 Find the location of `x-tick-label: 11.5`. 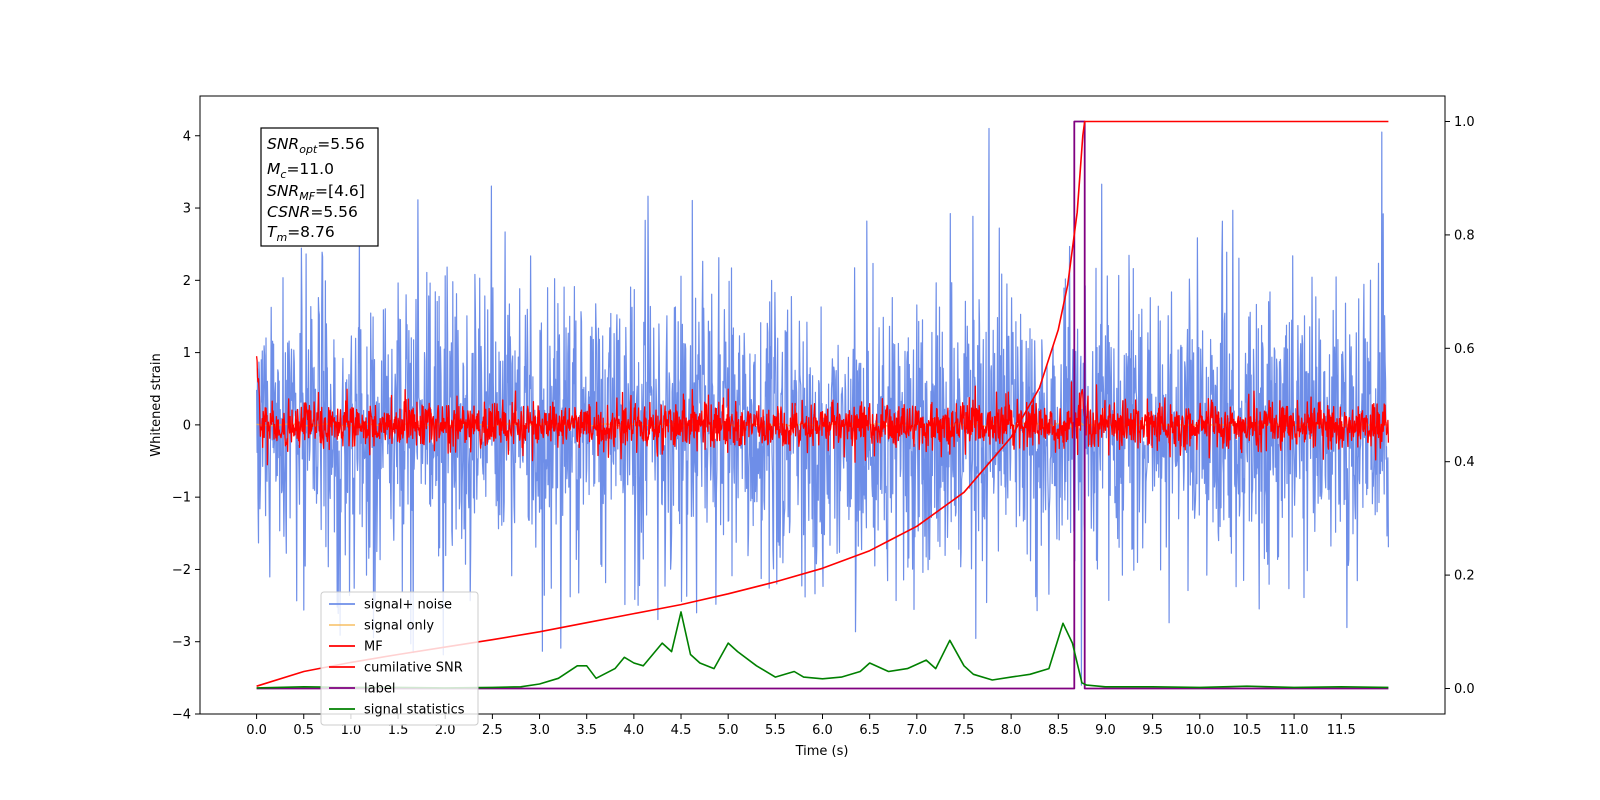

x-tick-label: 11.5 is located at coordinates (1341, 730).